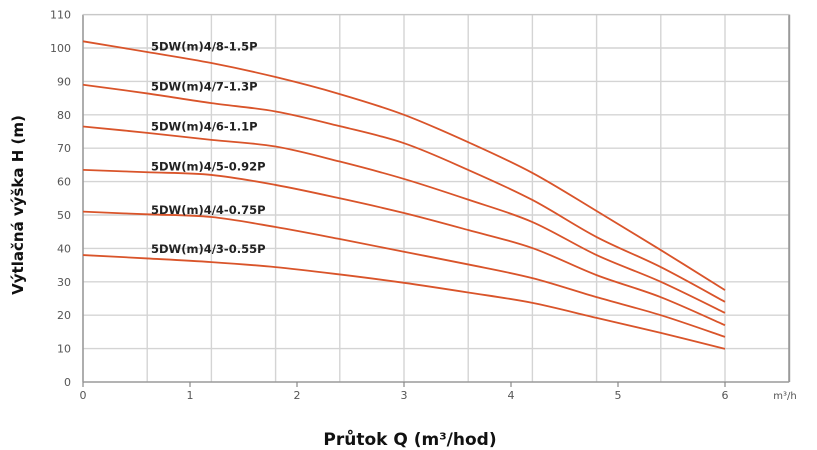 This screenshot has height=450, width=817. Describe the element at coordinates (64, 349) in the screenshot. I see `y-tick-label: 10` at that location.